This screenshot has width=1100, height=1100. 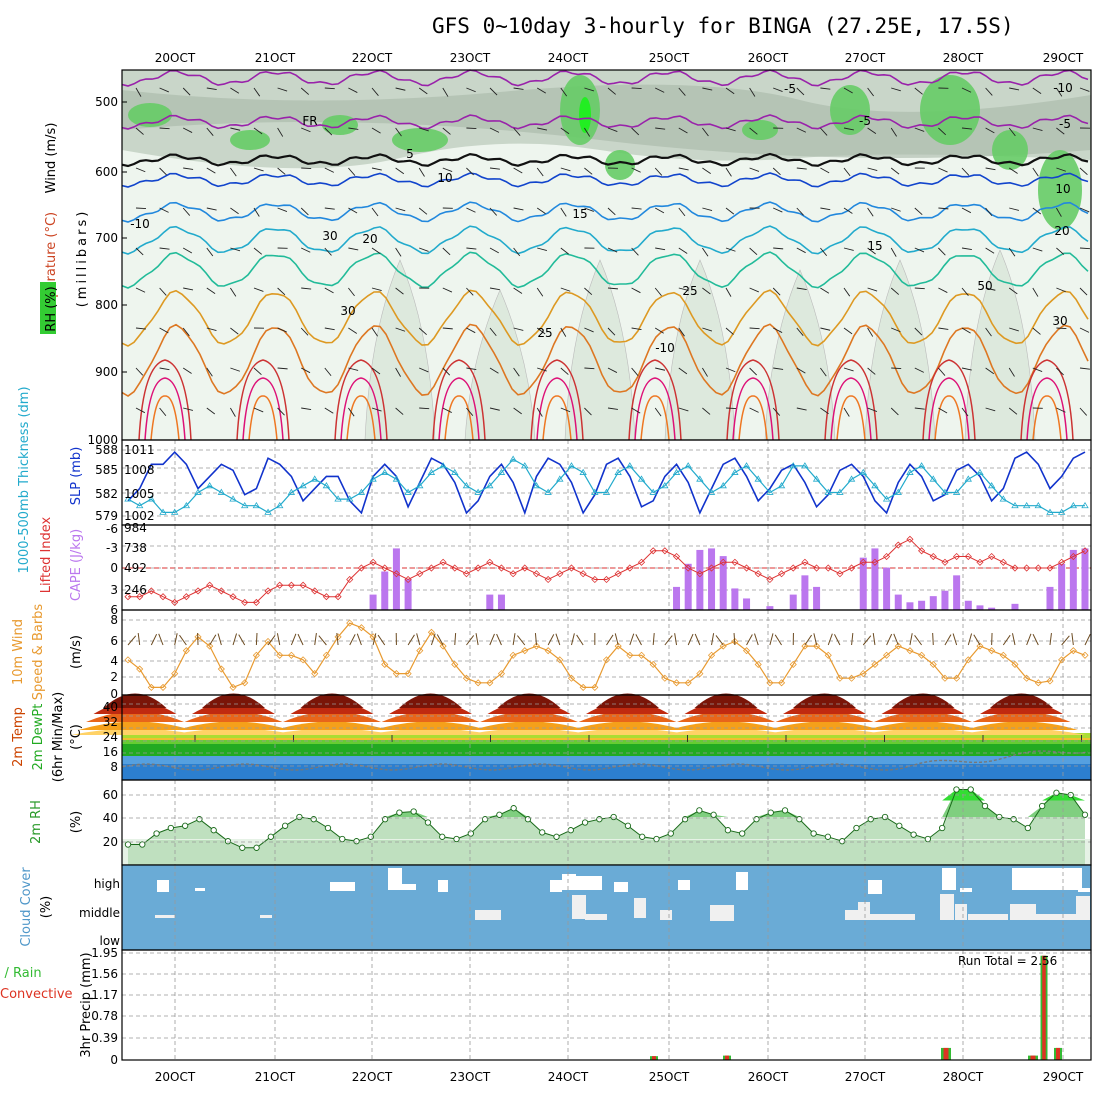 What do you see at coordinates (768, 1077) in the screenshot?
I see `date-label-bottom: 26OCT` at bounding box center [768, 1077].